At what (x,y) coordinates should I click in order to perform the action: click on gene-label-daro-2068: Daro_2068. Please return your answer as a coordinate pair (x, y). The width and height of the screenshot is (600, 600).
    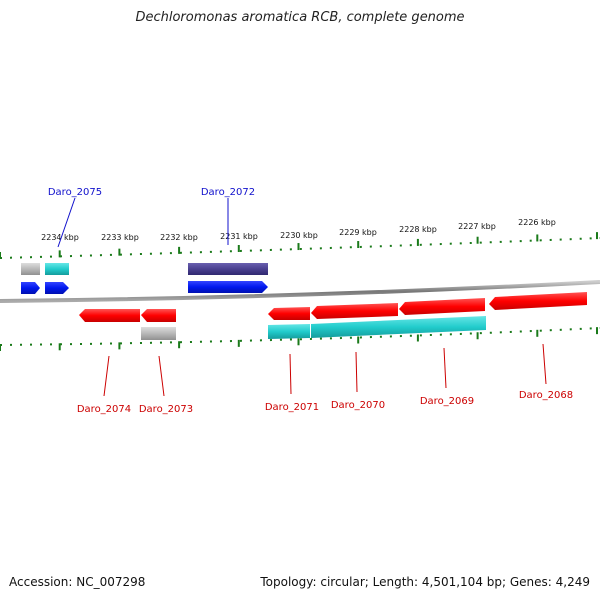
    Looking at the image, I should click on (546, 395).